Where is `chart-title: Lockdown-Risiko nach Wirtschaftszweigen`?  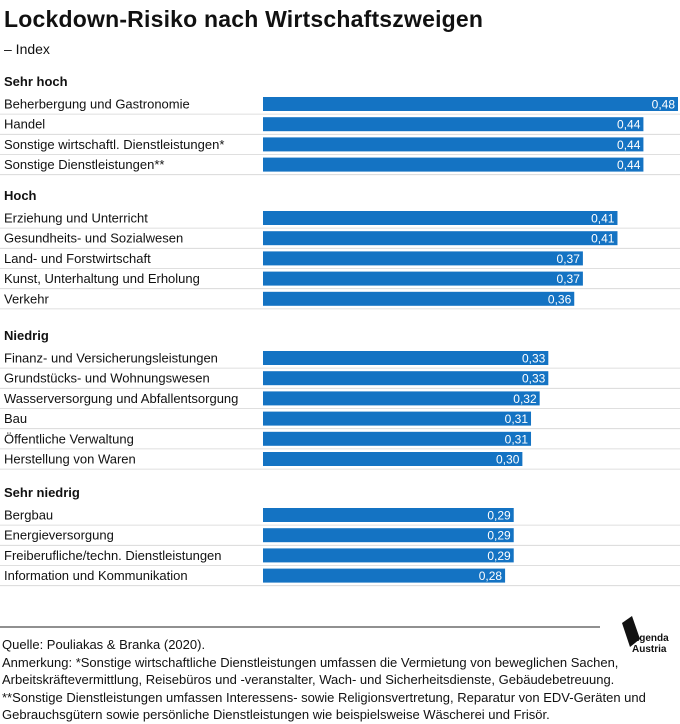 chart-title: Lockdown-Risiko nach Wirtschaftszweigen is located at coordinates (244, 19).